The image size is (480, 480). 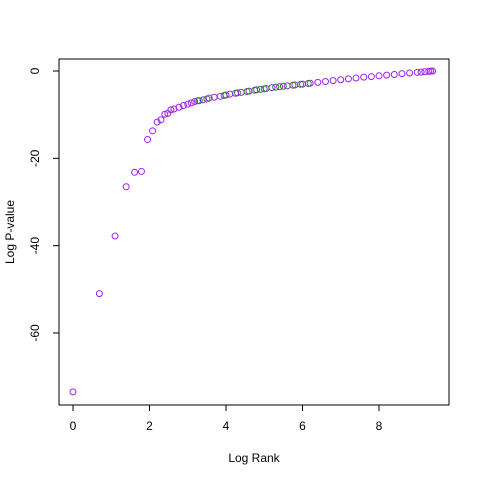 What do you see at coordinates (149, 426) in the screenshot?
I see `x-tick-label: 2` at bounding box center [149, 426].